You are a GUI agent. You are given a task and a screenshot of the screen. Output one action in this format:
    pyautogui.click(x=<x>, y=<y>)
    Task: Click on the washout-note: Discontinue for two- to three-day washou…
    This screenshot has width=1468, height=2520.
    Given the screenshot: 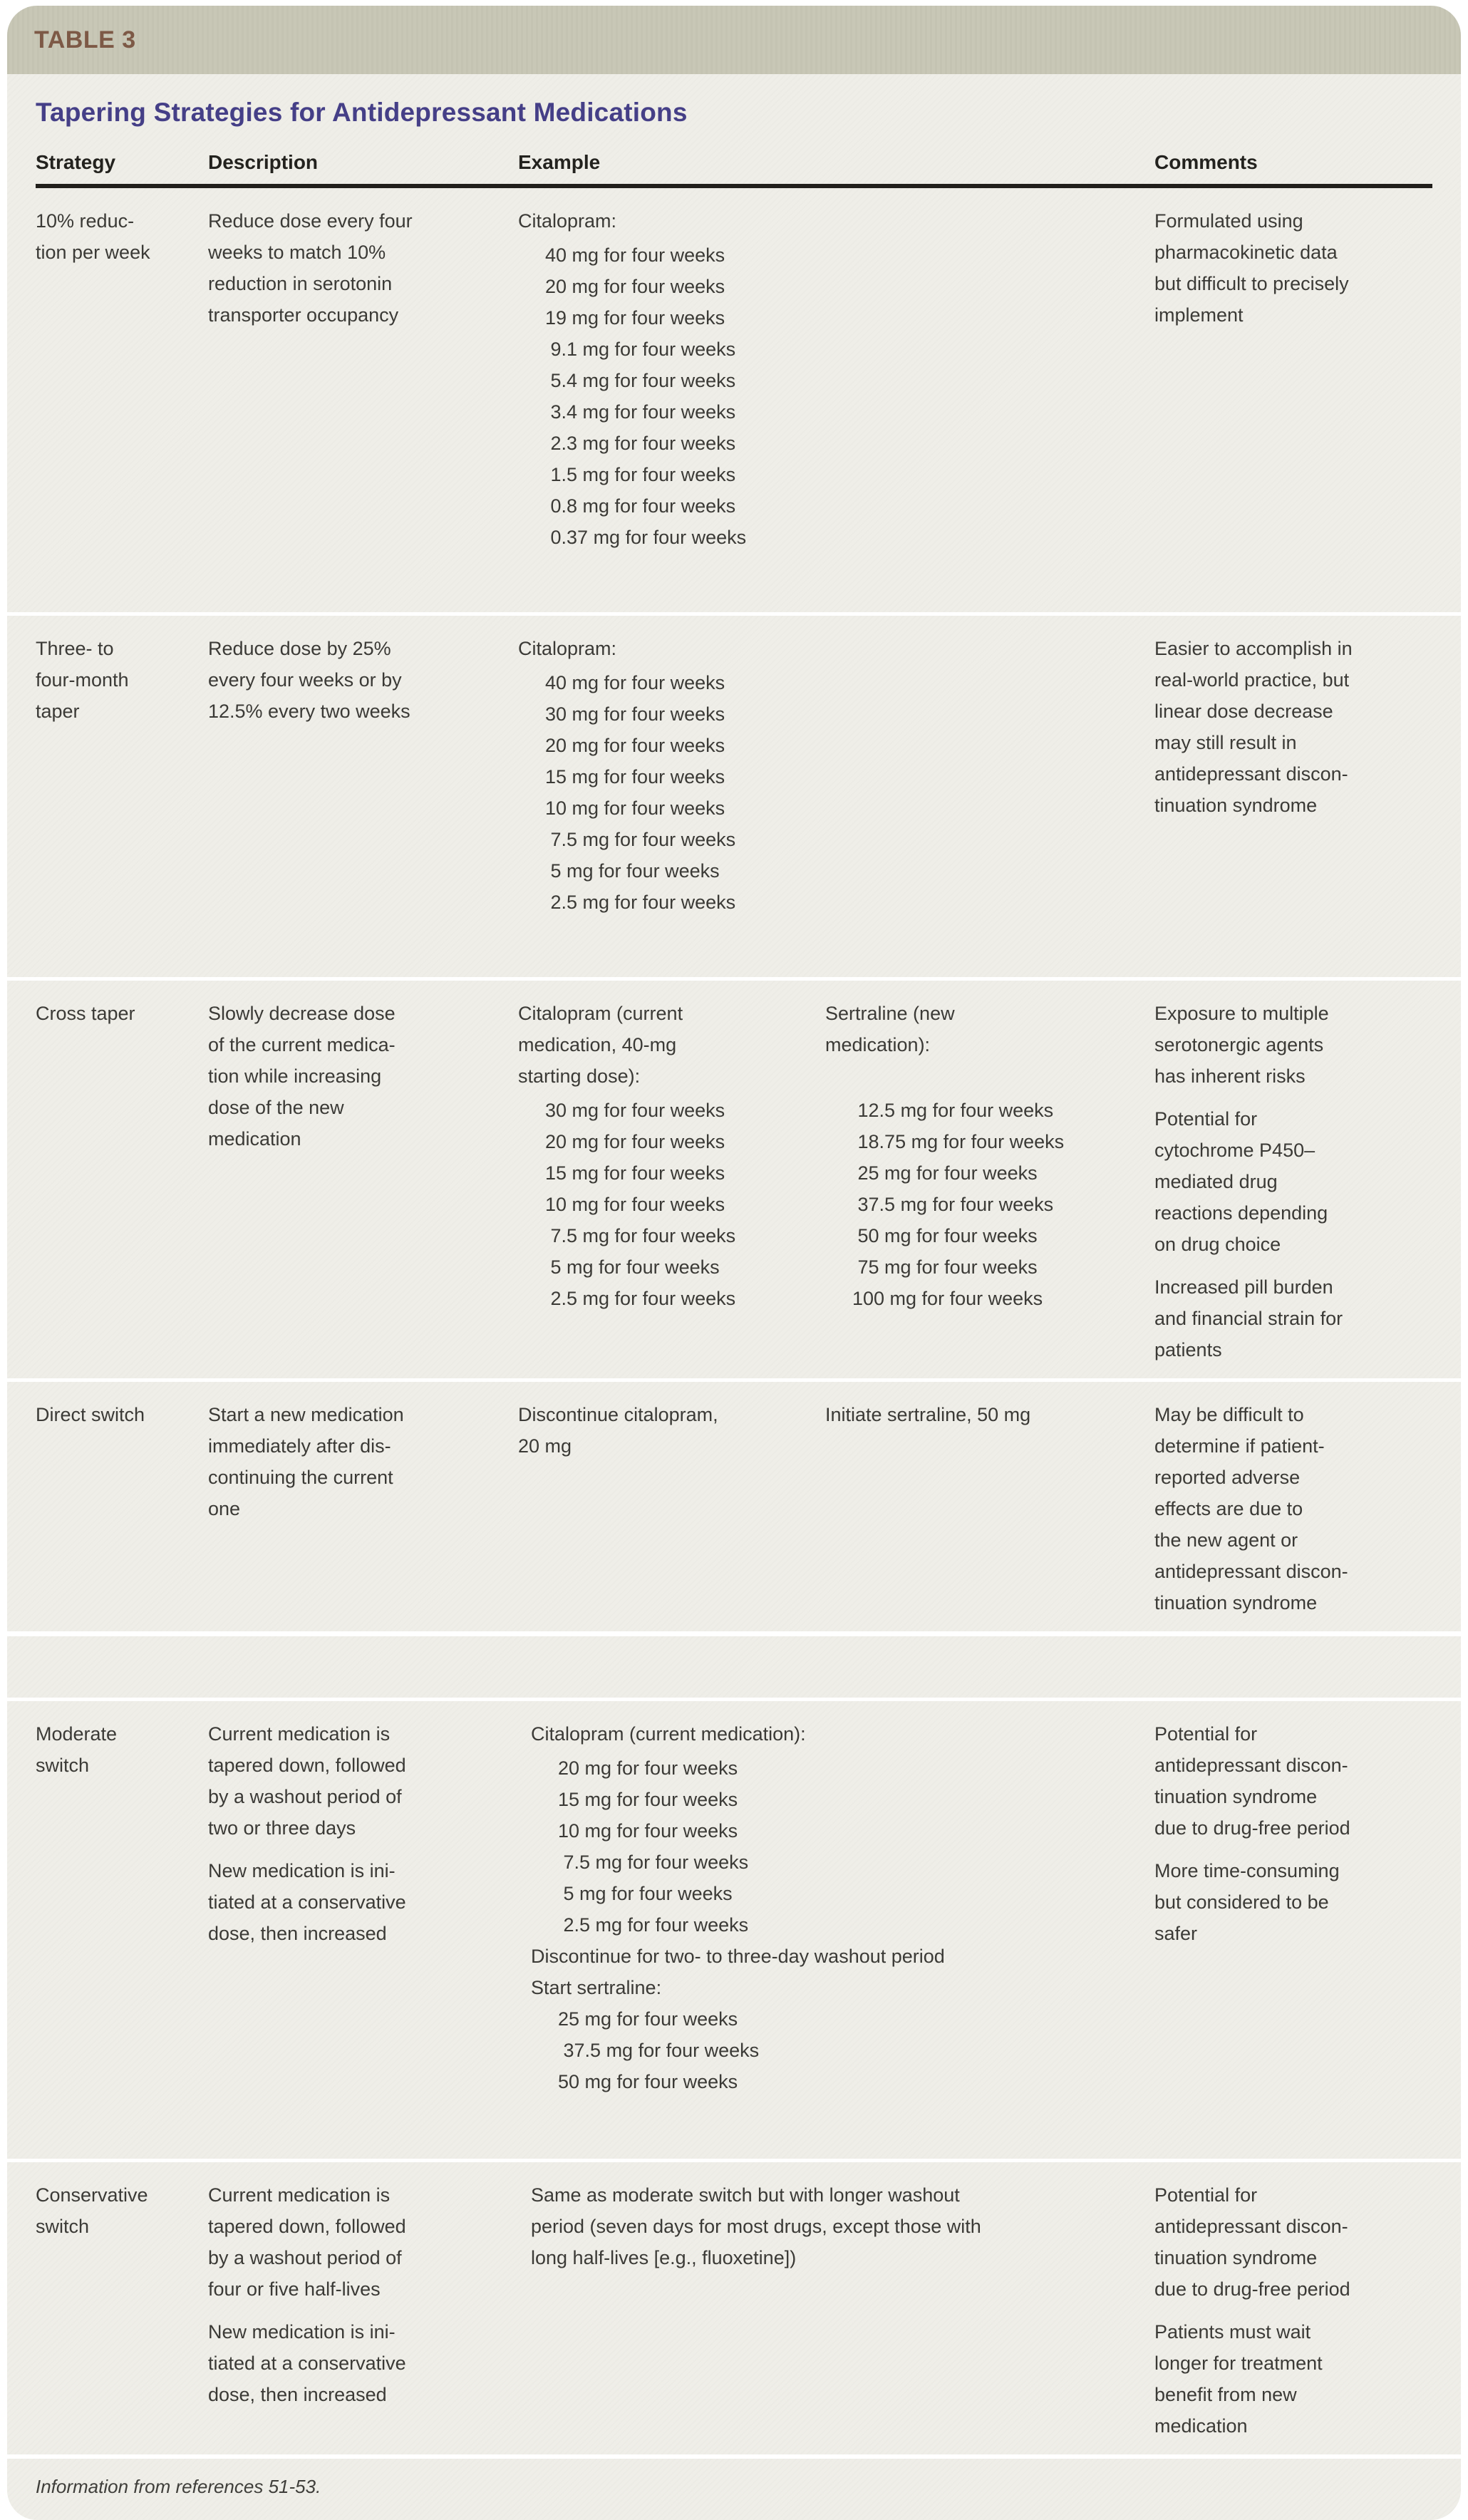 What is the action you would take?
    pyautogui.click(x=738, y=1956)
    